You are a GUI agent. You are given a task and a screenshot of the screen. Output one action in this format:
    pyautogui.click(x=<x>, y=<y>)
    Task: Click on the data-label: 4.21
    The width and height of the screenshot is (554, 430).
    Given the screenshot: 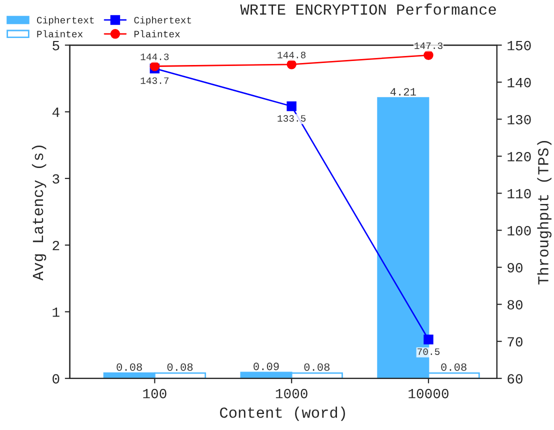 What is the action you would take?
    pyautogui.click(x=403, y=92)
    